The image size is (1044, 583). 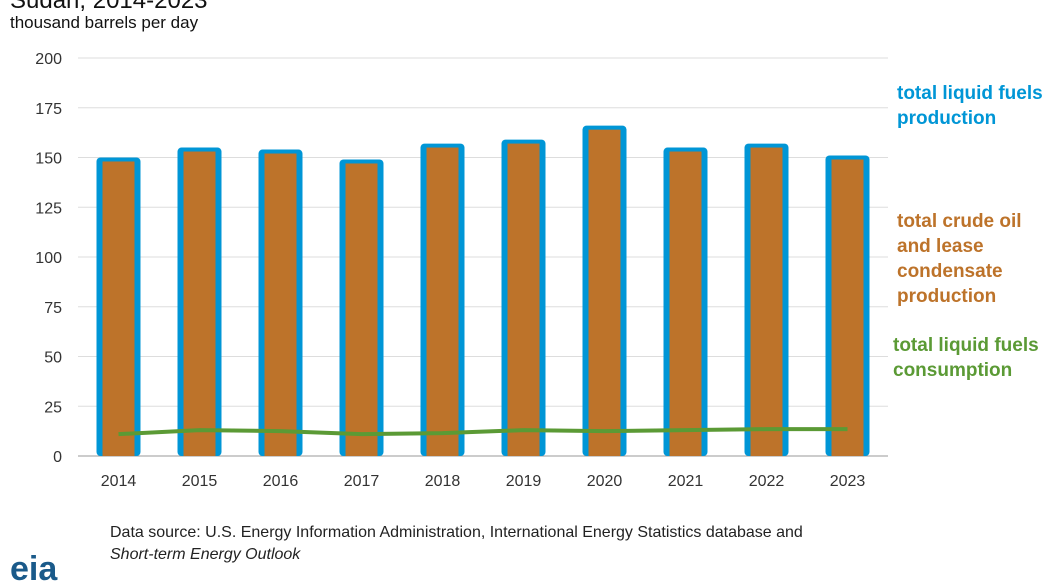 What do you see at coordinates (34, 566) in the screenshot?
I see `logo: eia` at bounding box center [34, 566].